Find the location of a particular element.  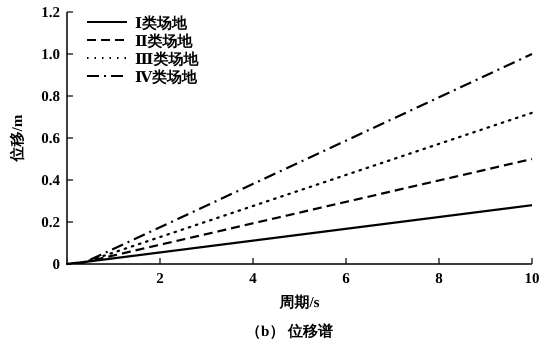

x-tick-label: 6 is located at coordinates (346, 279).